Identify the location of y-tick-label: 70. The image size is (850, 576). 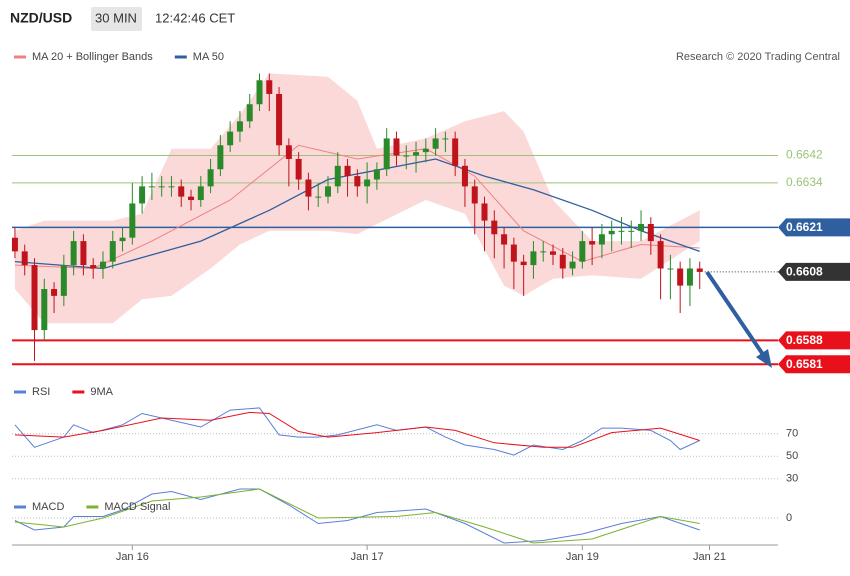
(792, 434).